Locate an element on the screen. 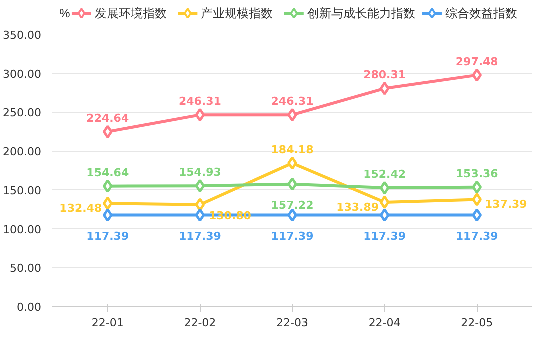 The width and height of the screenshot is (554, 347). x-tick-label: 22-02 is located at coordinates (200, 323).